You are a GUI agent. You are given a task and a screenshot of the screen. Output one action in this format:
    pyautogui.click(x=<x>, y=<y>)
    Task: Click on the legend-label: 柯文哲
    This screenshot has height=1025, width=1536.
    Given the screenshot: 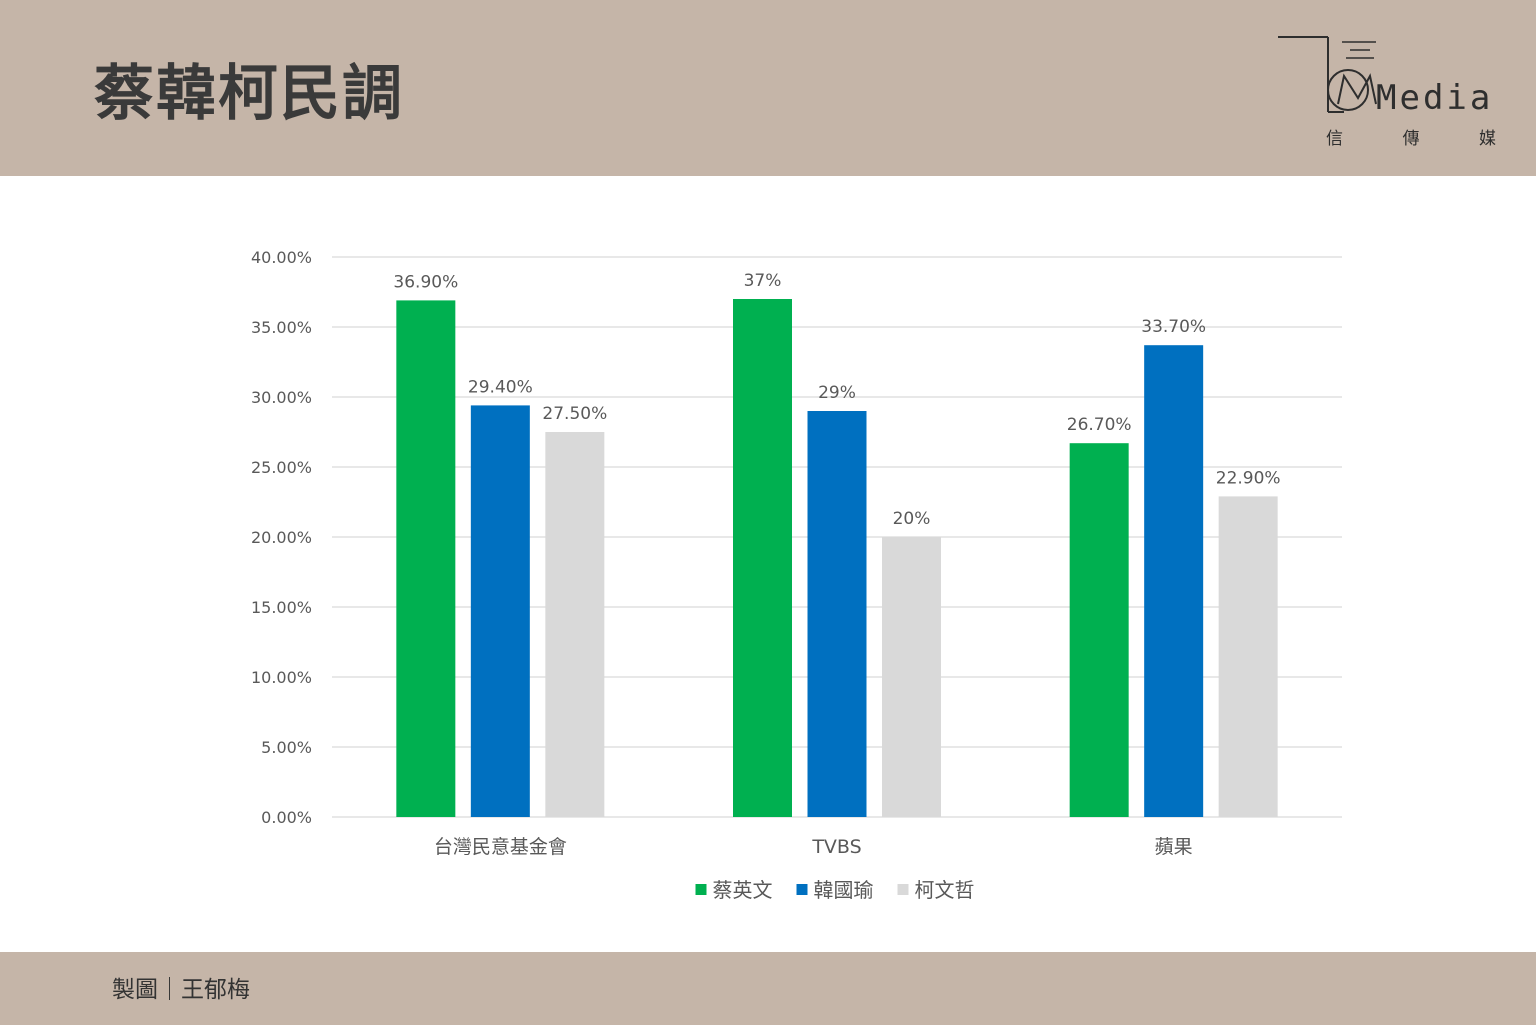 What is the action you would take?
    pyautogui.click(x=945, y=890)
    